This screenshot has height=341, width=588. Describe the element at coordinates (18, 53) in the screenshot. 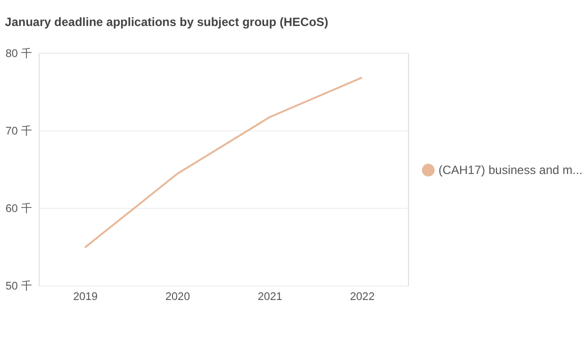

I see `y-tick-label: 80 千` at that location.